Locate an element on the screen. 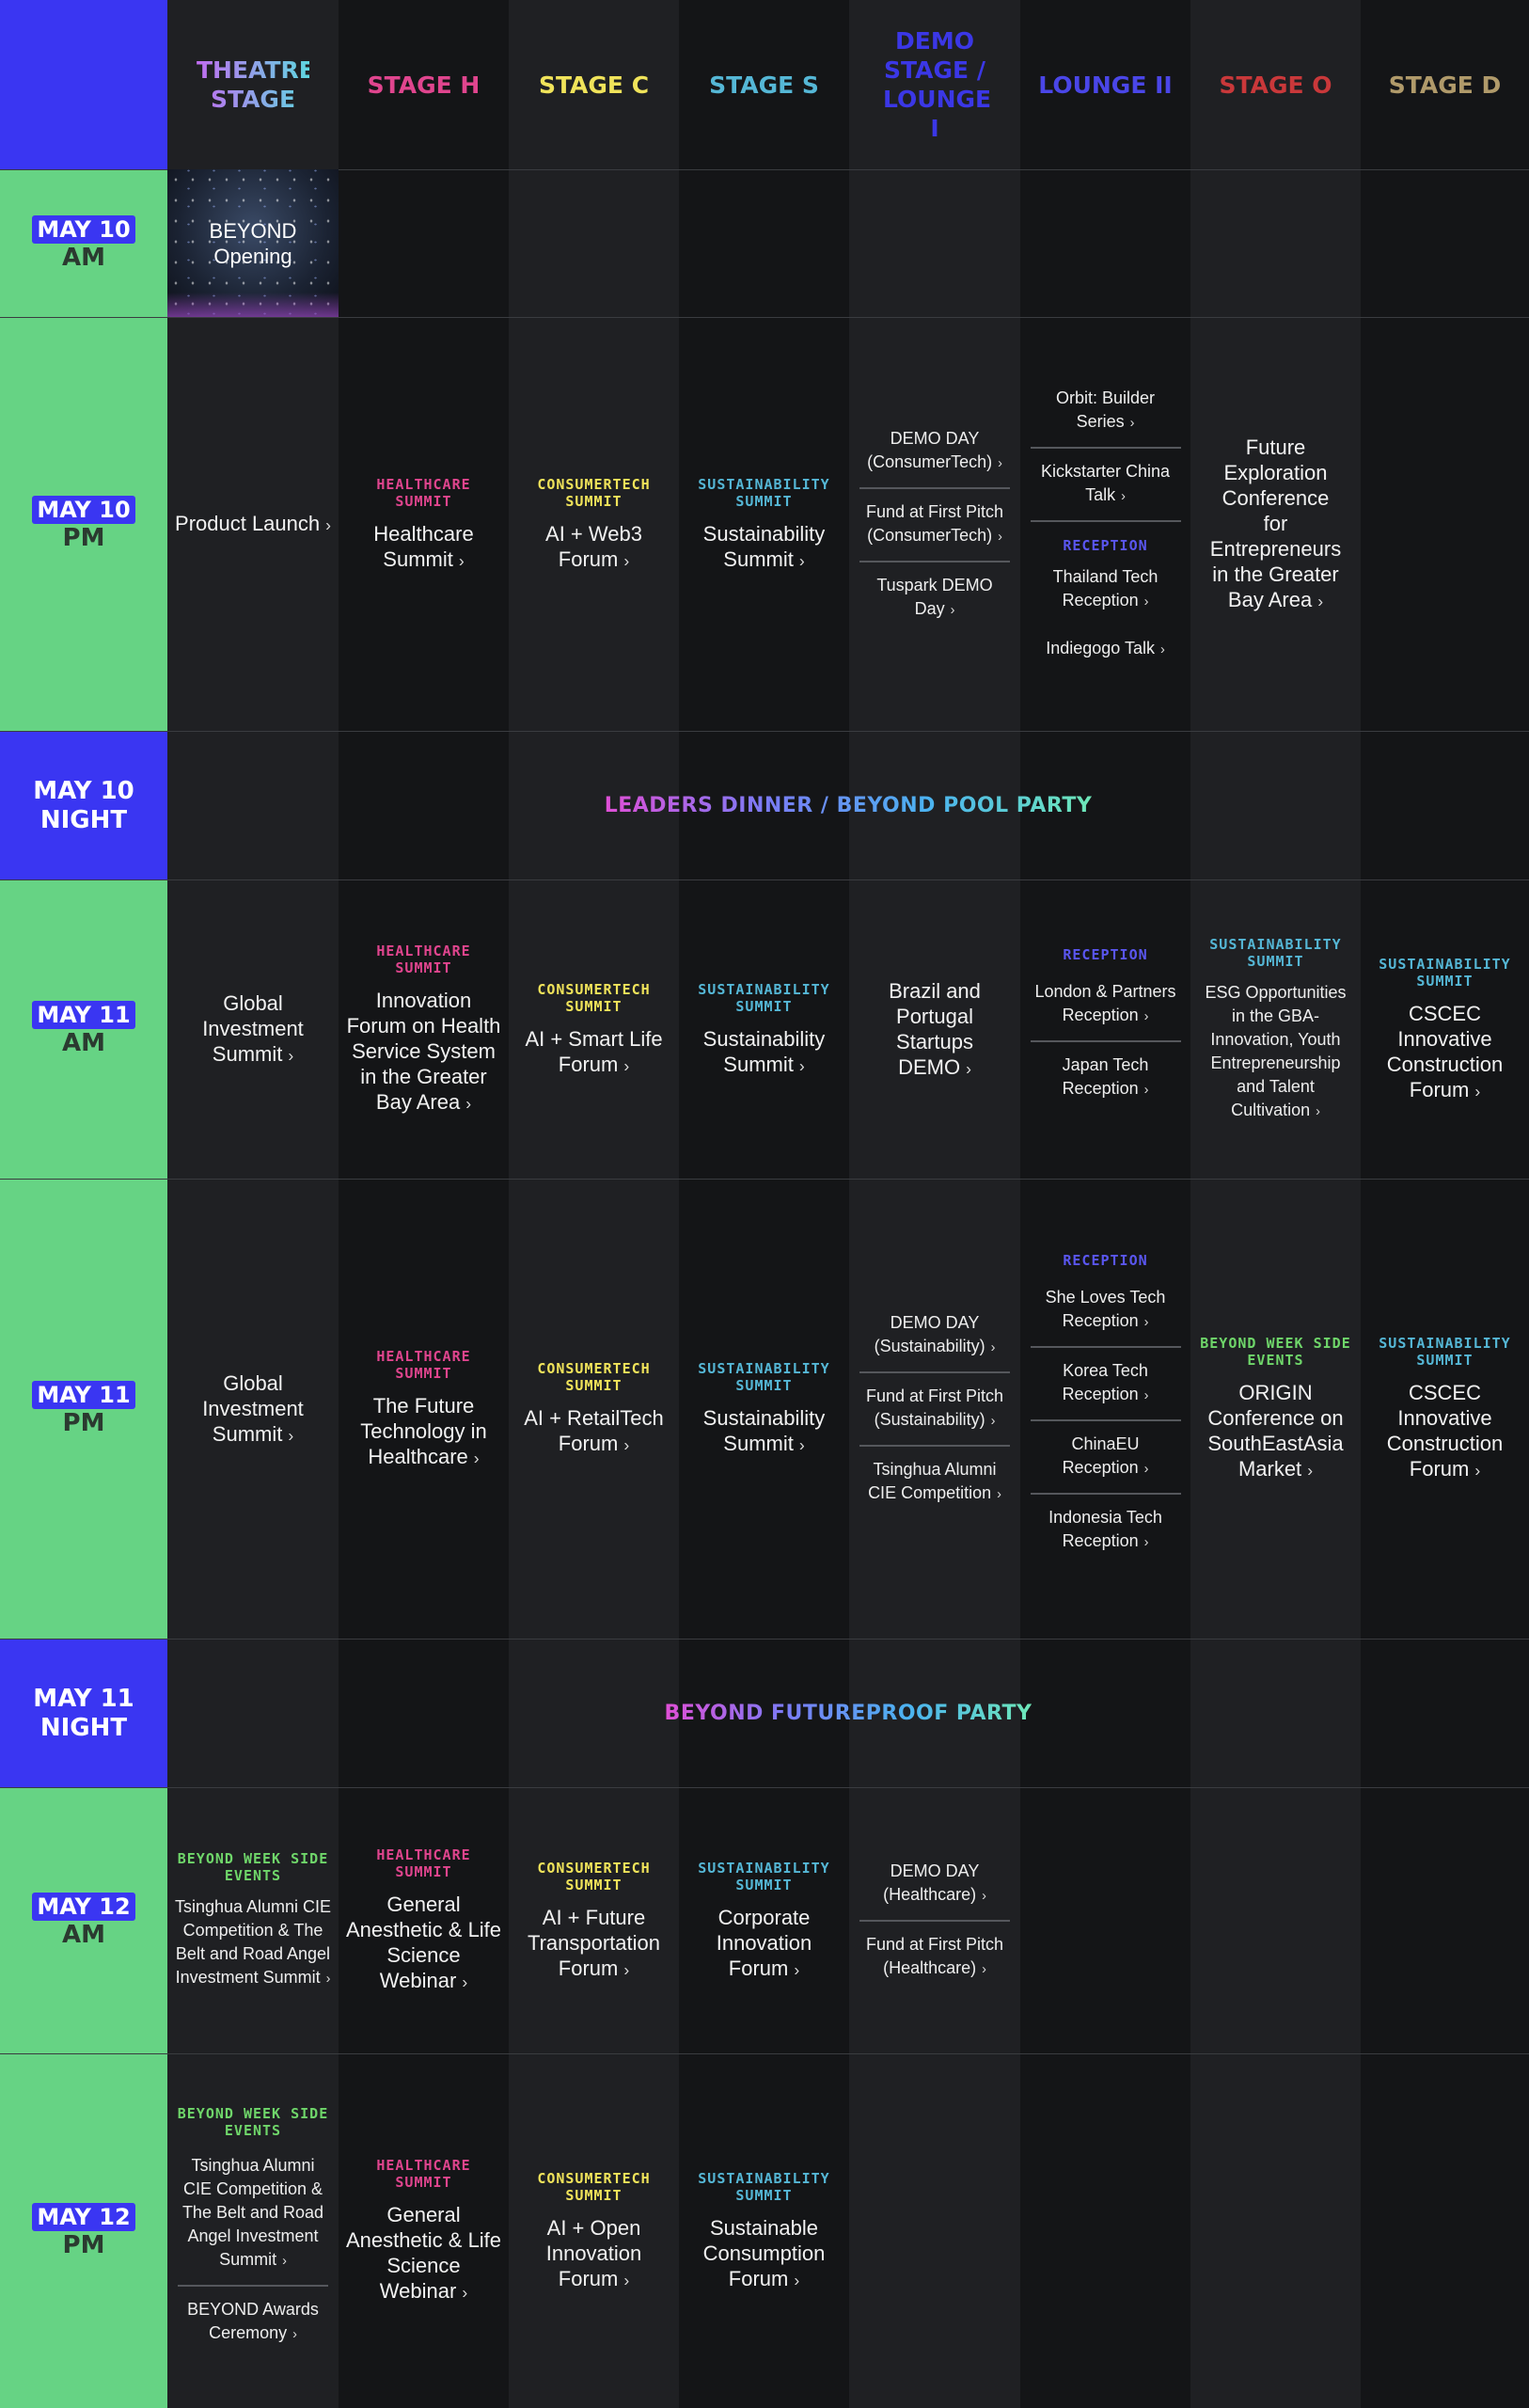 The height and width of the screenshot is (2408, 1529). event-title-text: Thailand Tech Reception is located at coordinates (1105, 589).